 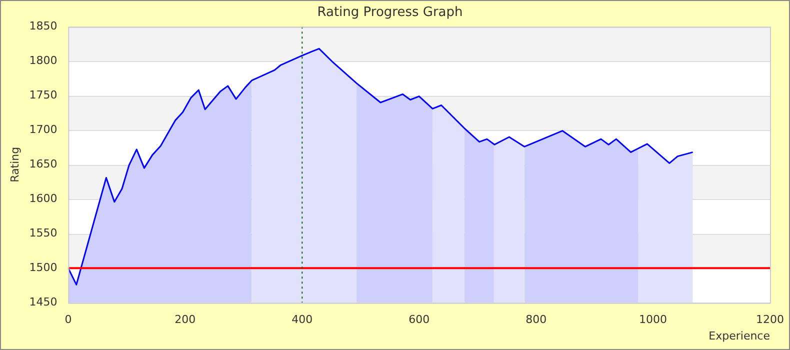 What do you see at coordinates (43, 267) in the screenshot?
I see `y-tick-label: 1500` at bounding box center [43, 267].